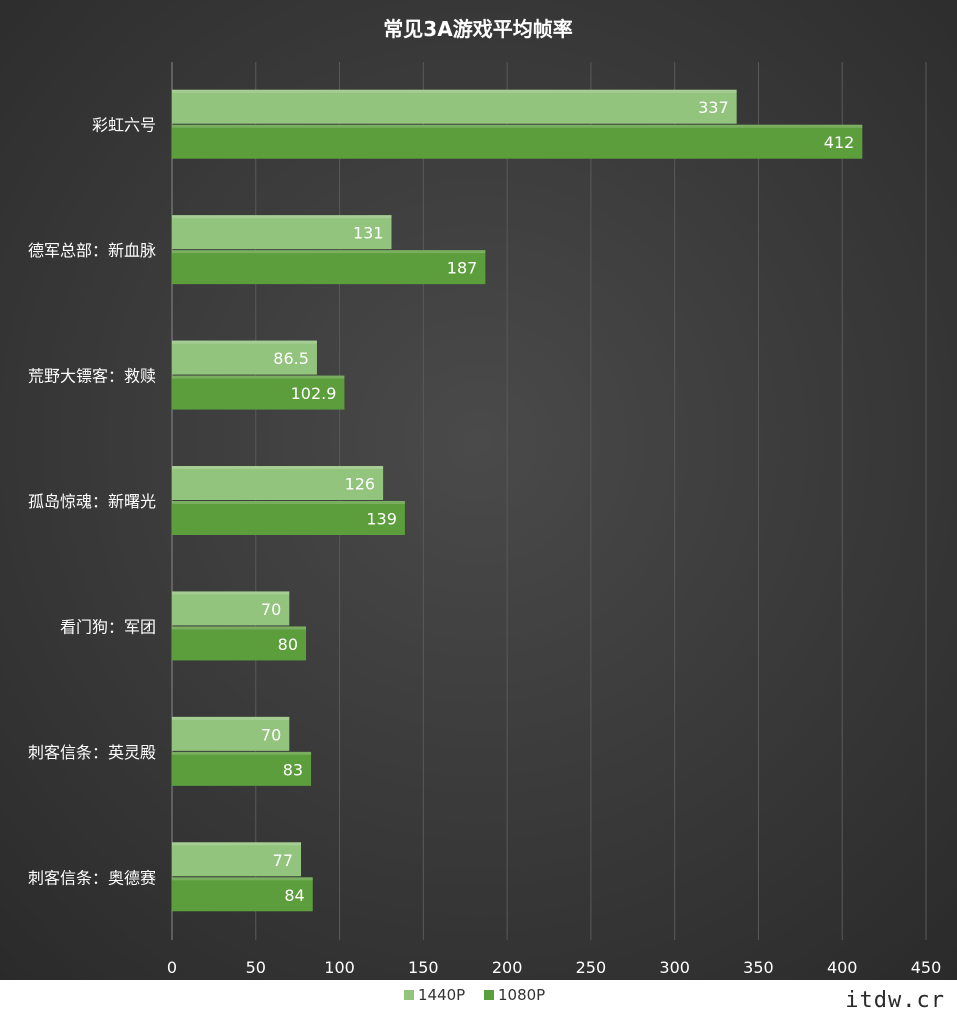 The height and width of the screenshot is (1024, 957). I want to click on x-tick-label: 300, so click(674, 967).